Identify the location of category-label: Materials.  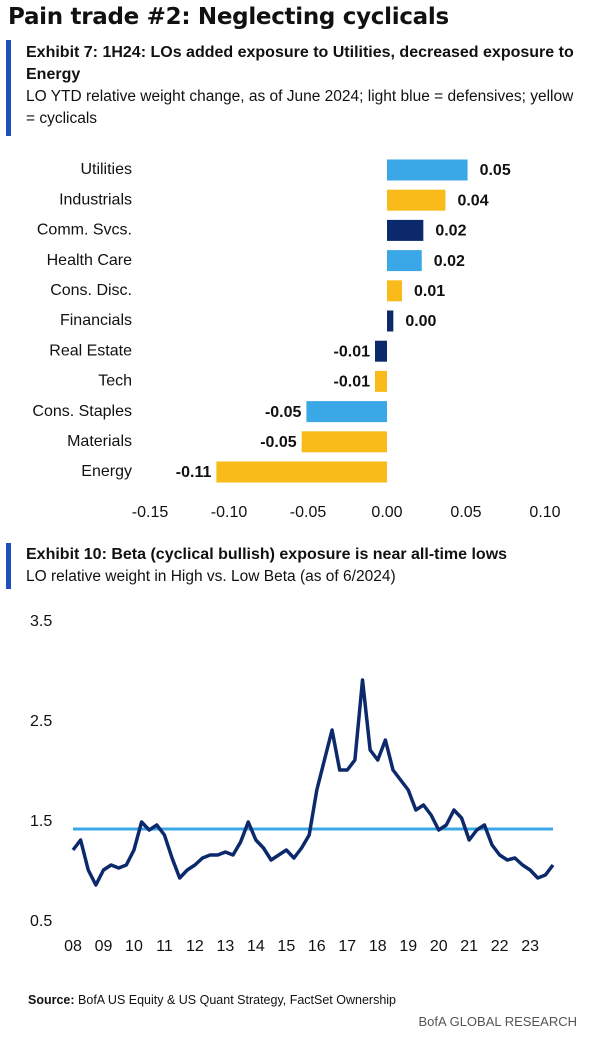
(99, 441).